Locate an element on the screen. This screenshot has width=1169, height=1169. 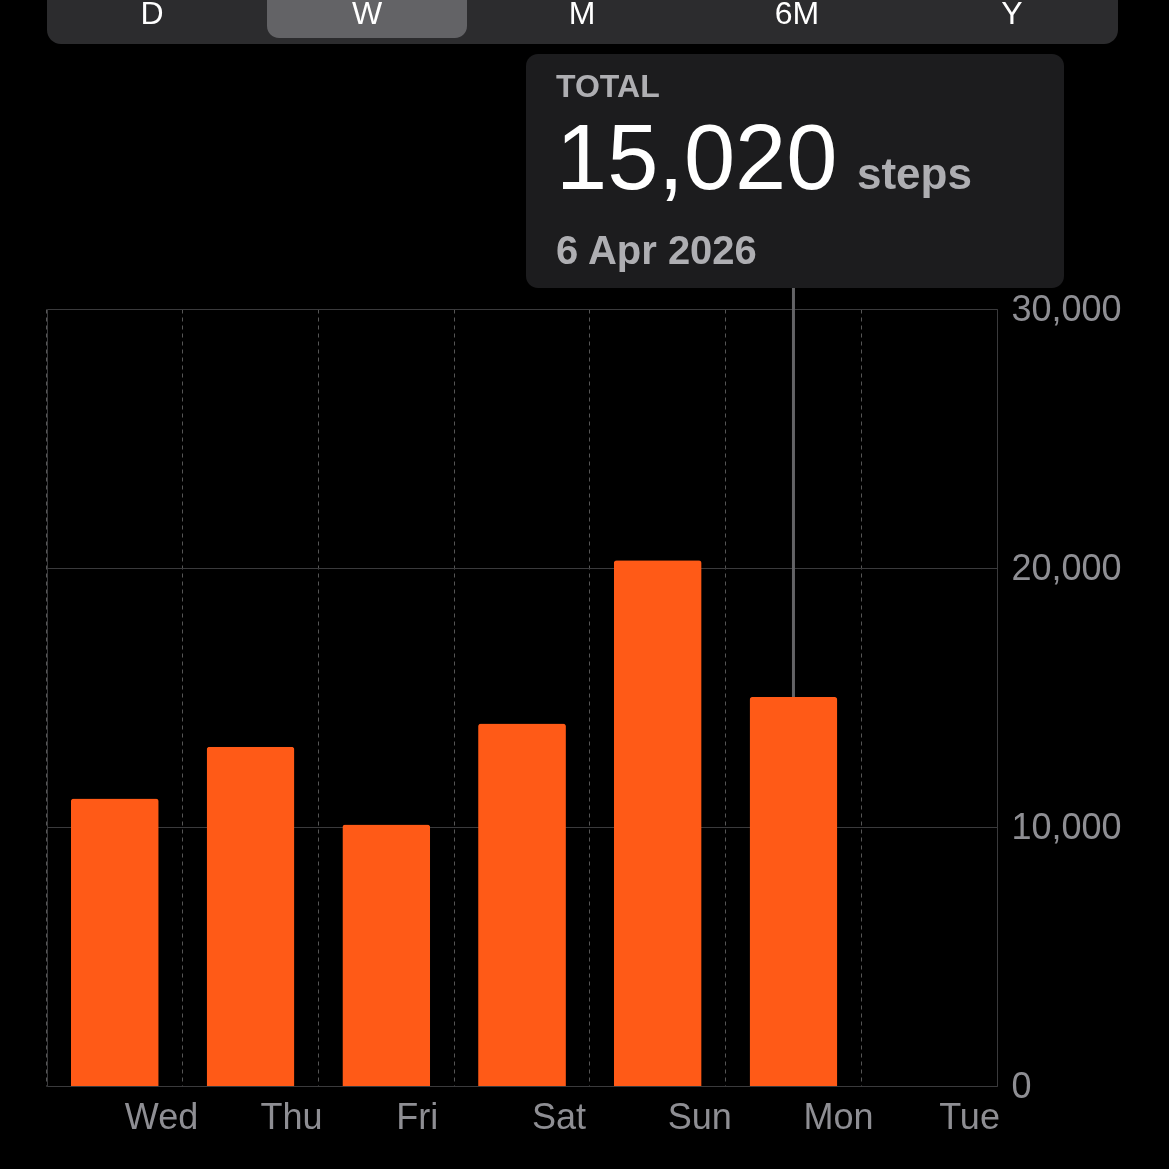
x-tick-label: Wed is located at coordinates (161, 1116).